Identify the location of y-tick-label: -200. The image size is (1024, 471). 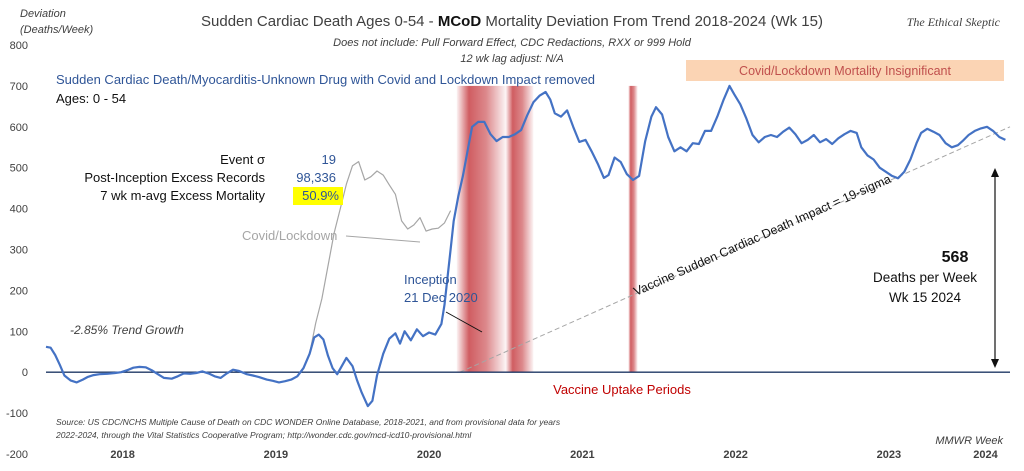
(17, 455).